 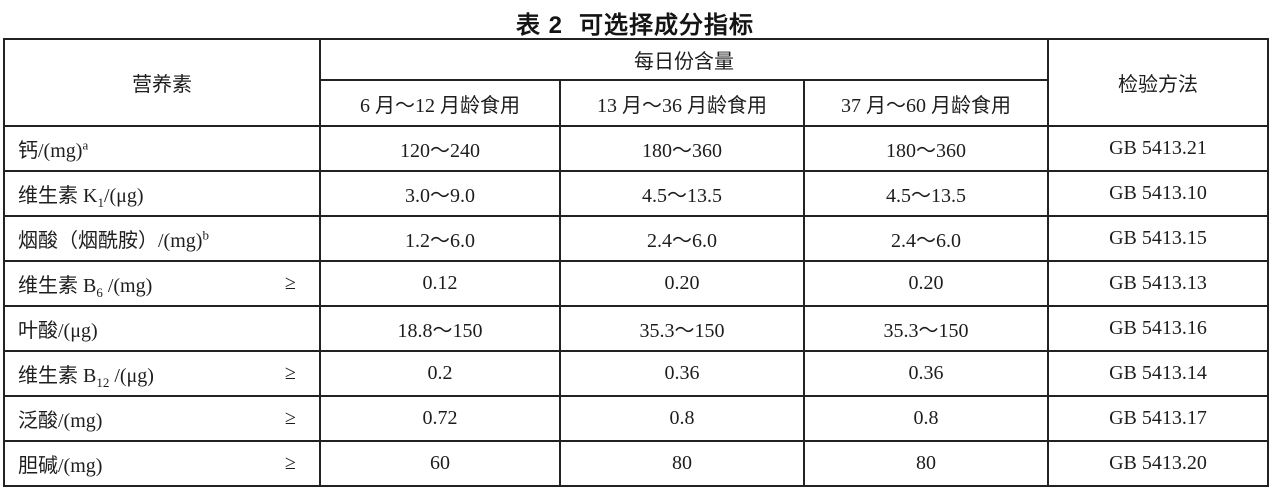 What do you see at coordinates (1158, 328) in the screenshot?
I see `method-cell: GB 5413.16` at bounding box center [1158, 328].